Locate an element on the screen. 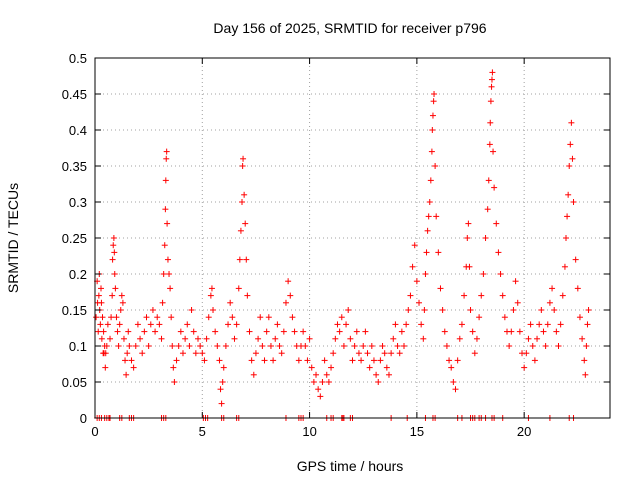 This screenshot has width=640, height=480. y-axis-label: SRMTID / TECUs is located at coordinates (13, 238).